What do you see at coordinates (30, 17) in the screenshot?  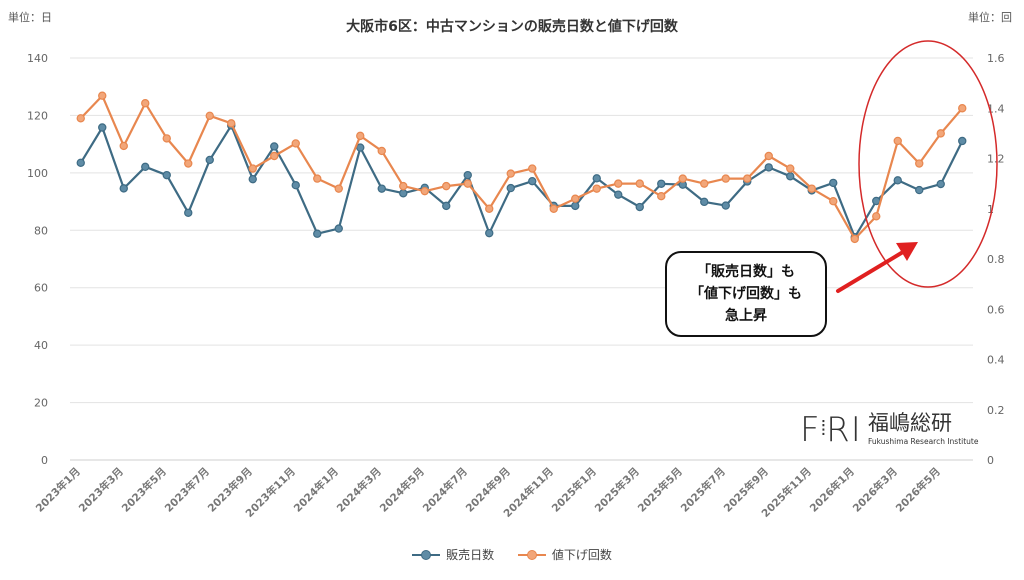 I see `left-axis-unit: 単位：日` at bounding box center [30, 17].